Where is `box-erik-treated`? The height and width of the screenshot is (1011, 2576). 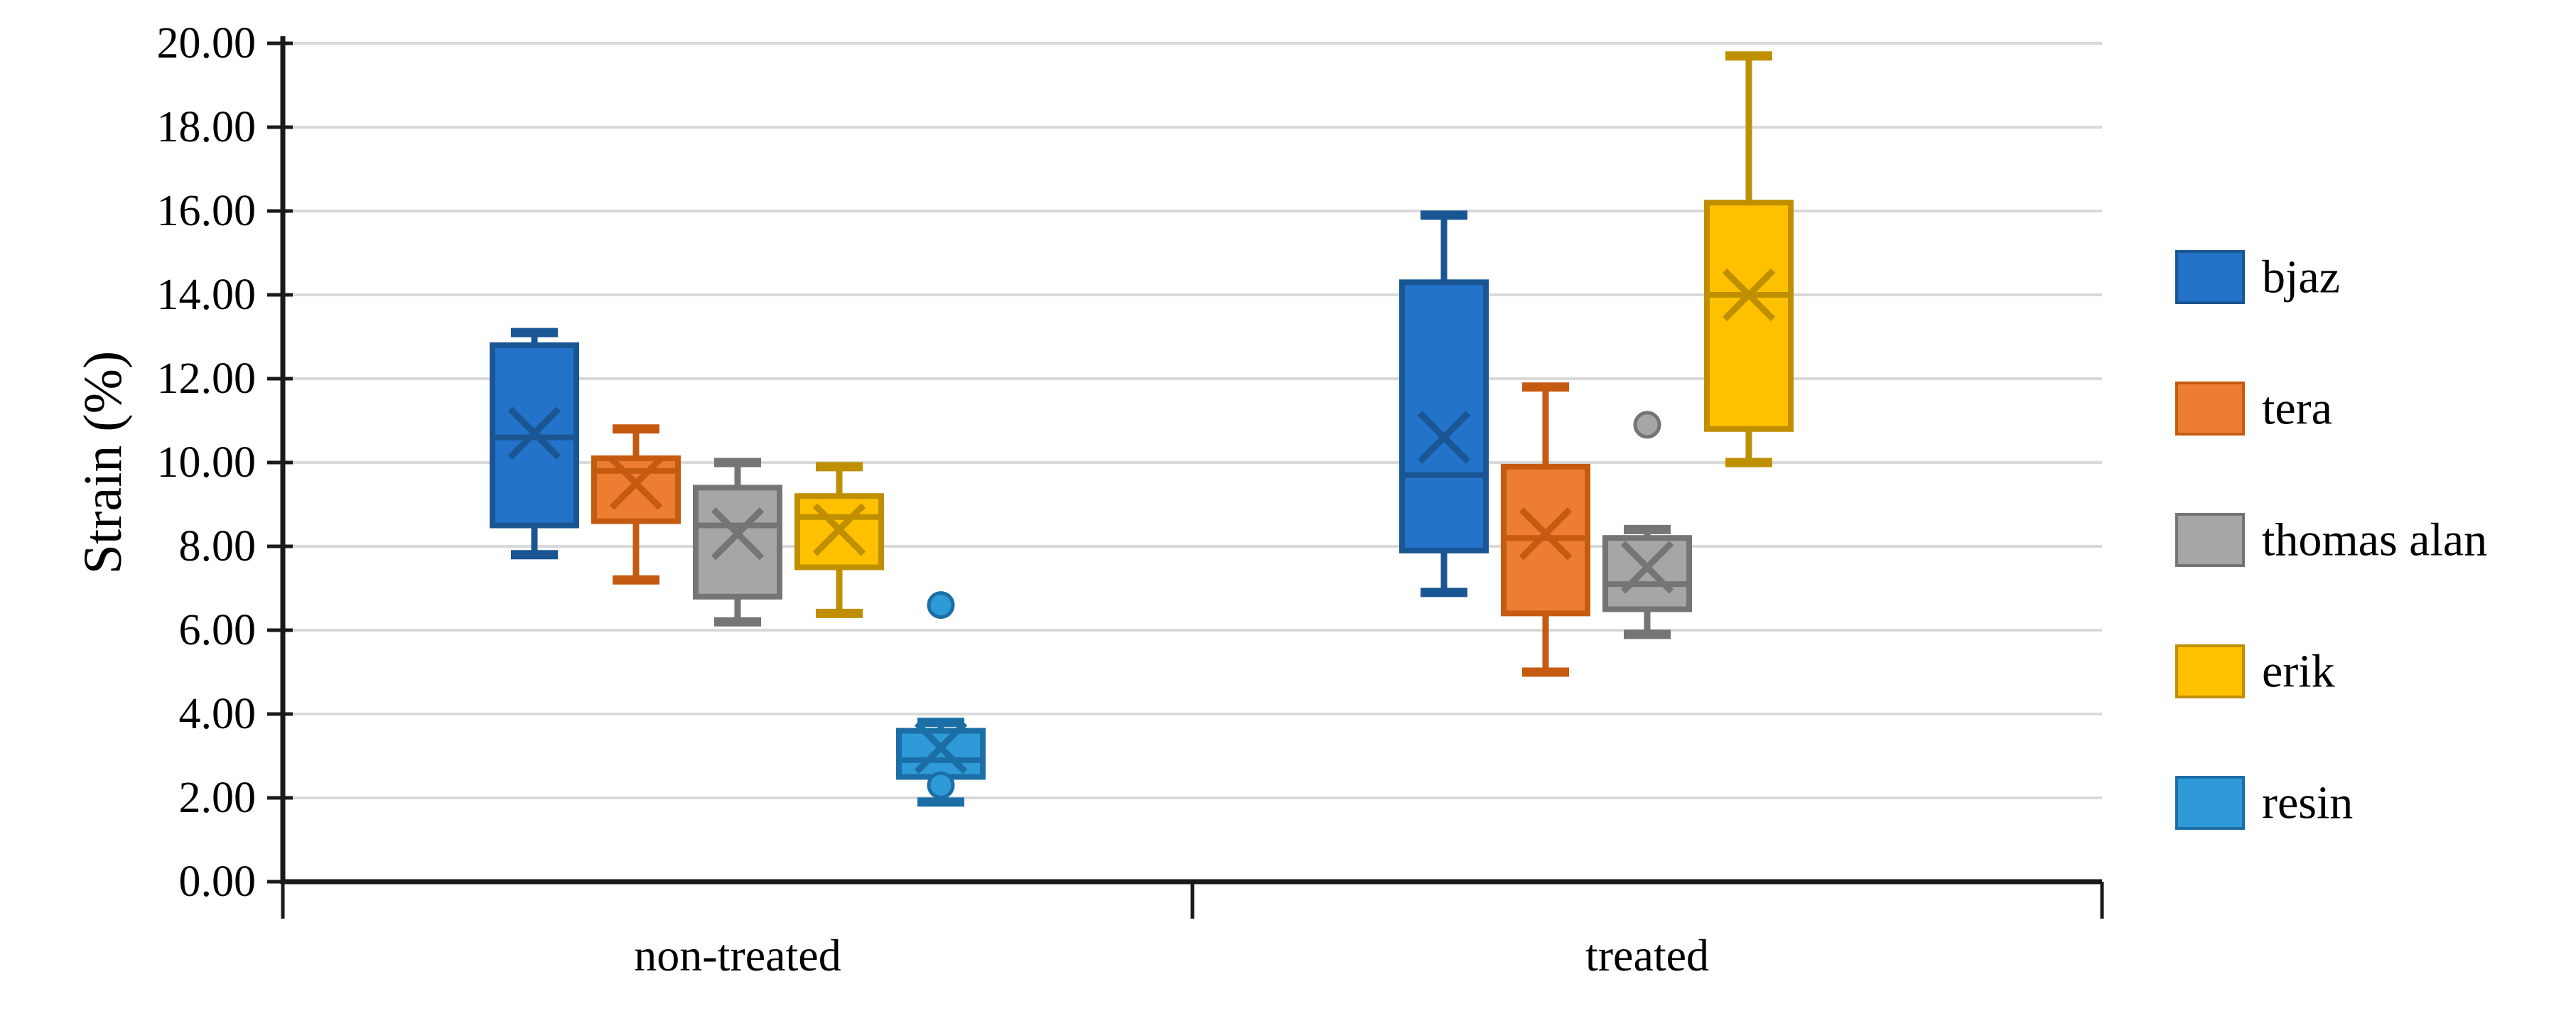 box-erik-treated is located at coordinates (1749, 259).